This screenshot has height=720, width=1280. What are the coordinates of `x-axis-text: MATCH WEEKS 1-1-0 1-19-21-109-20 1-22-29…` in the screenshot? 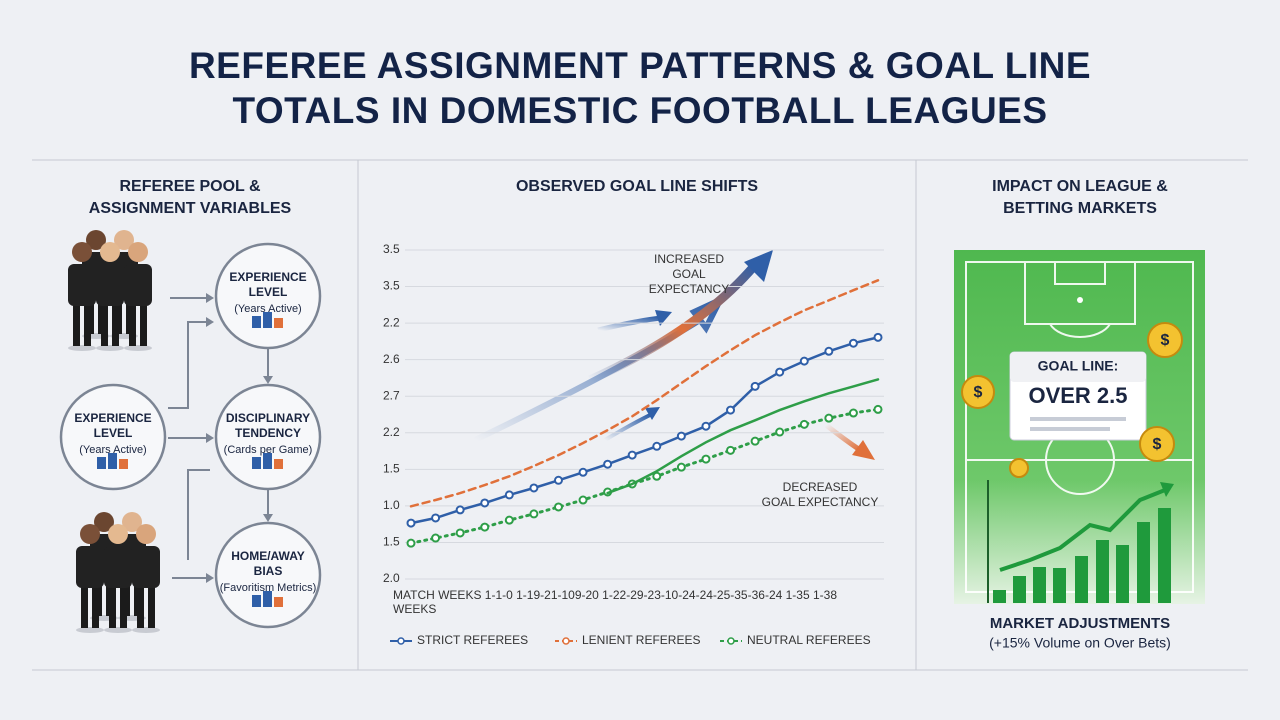 It's located at (615, 595).